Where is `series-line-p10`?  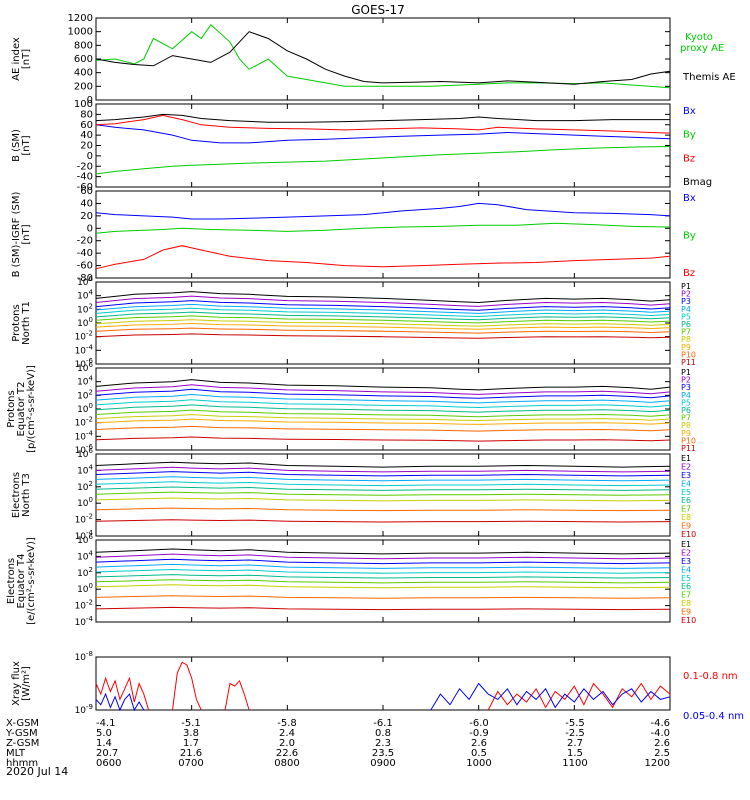
series-line-p10 is located at coordinates (383, 330).